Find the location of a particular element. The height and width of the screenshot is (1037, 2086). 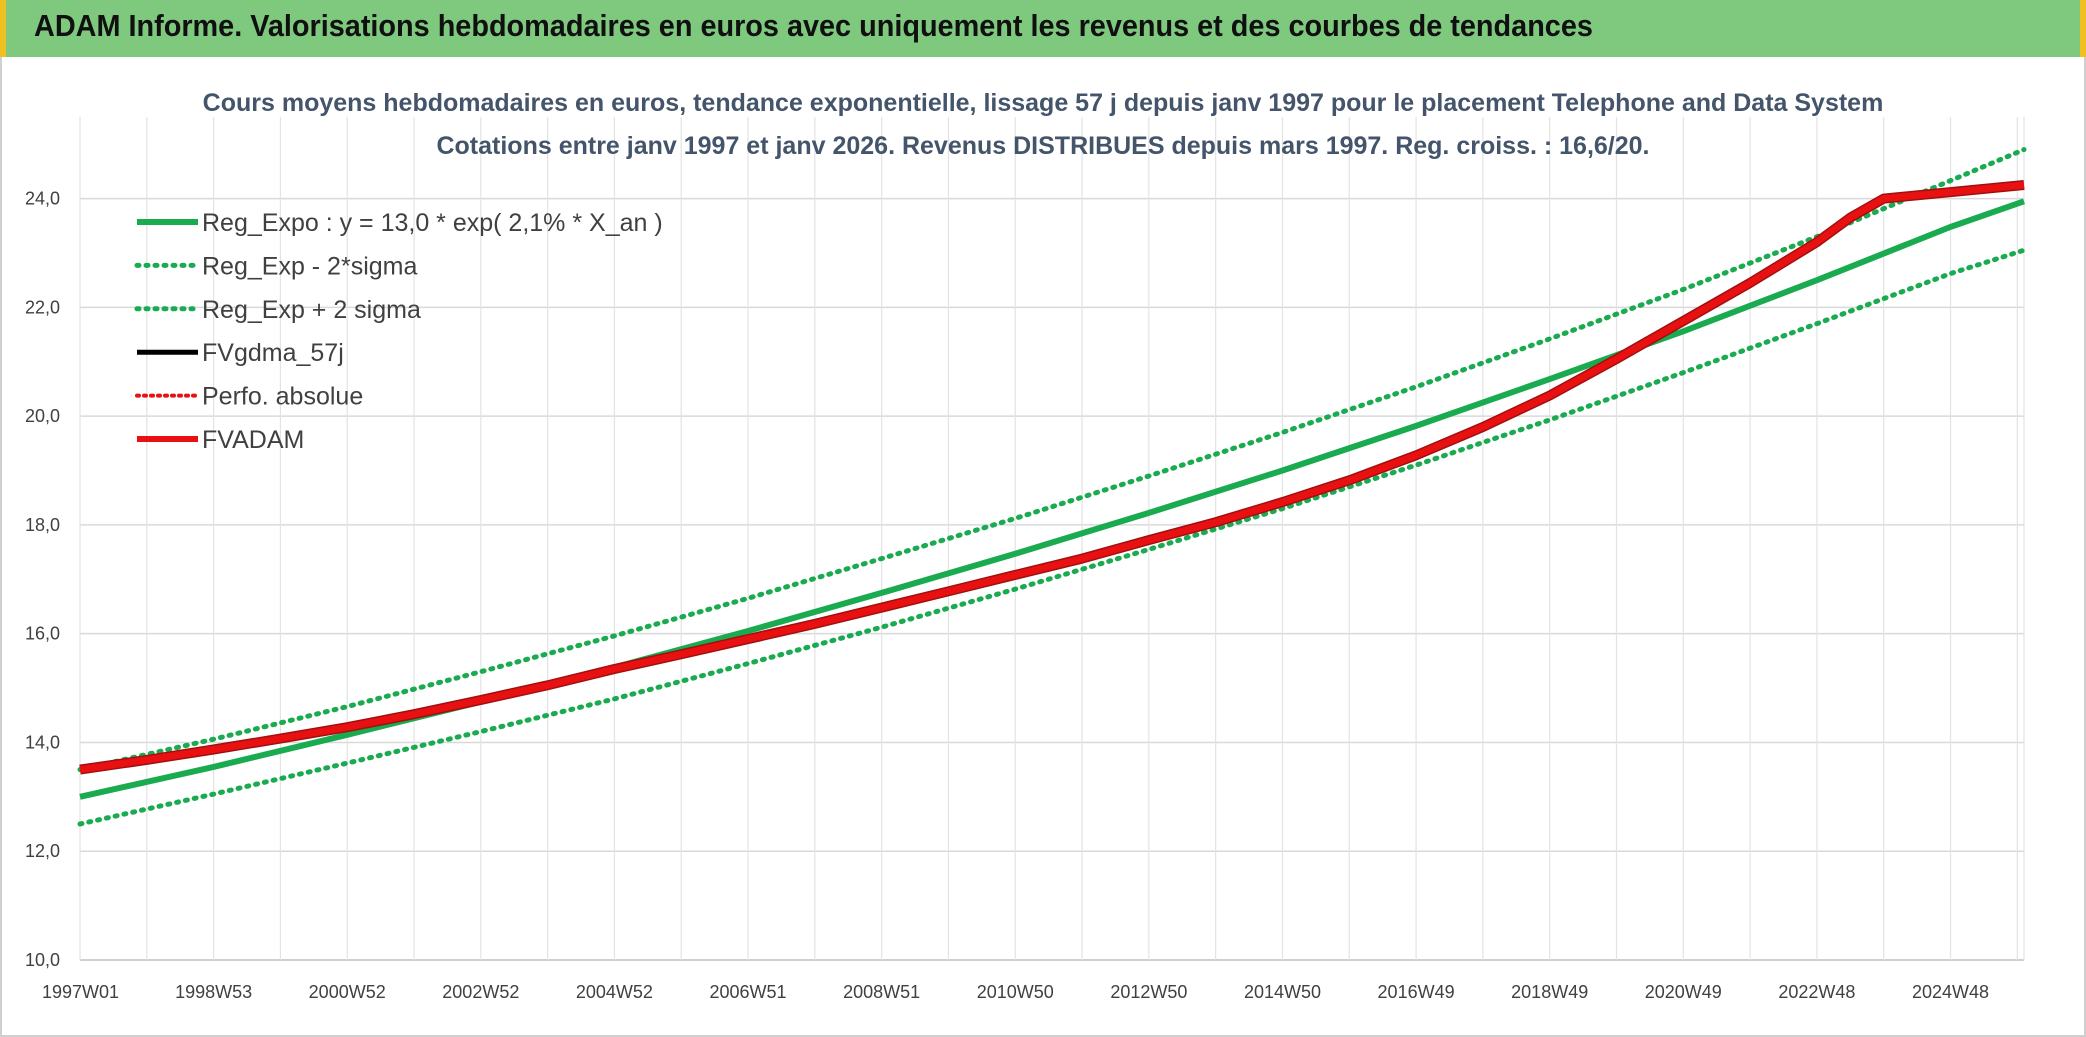

legend-label: FVgdma_57j is located at coordinates (273, 353).